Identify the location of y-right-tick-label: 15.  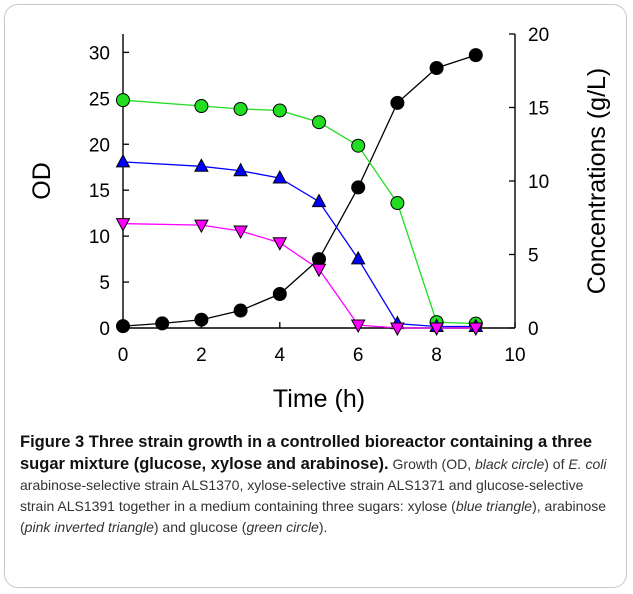
(538, 109).